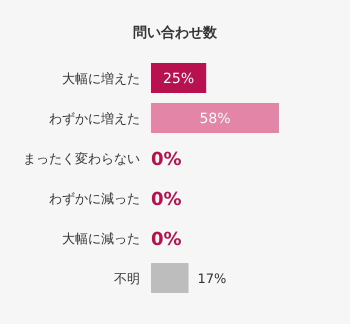 The height and width of the screenshot is (324, 350). What do you see at coordinates (101, 239) in the screenshot?
I see `y-tick-label: 大幅に減った` at bounding box center [101, 239].